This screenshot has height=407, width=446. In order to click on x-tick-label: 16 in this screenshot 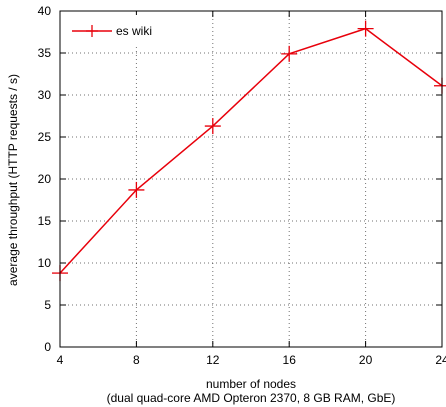, I will do `click(290, 360)`.